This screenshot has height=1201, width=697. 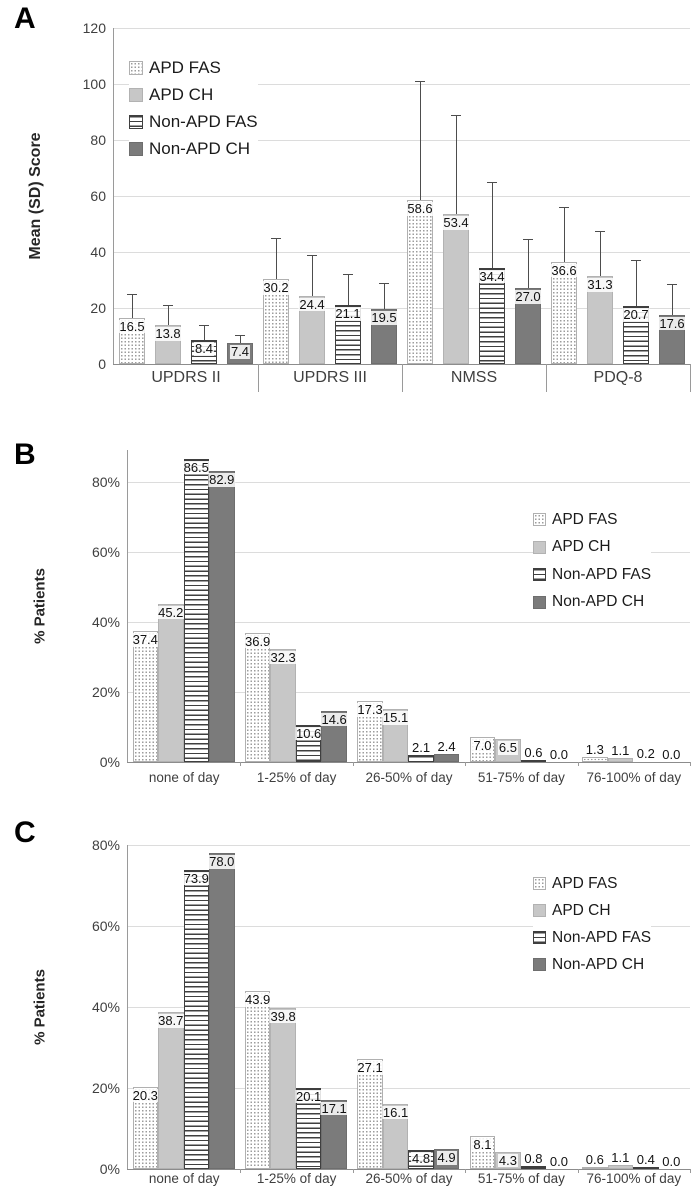 I want to click on y-tick-label: 80%, so click(x=105, y=845).